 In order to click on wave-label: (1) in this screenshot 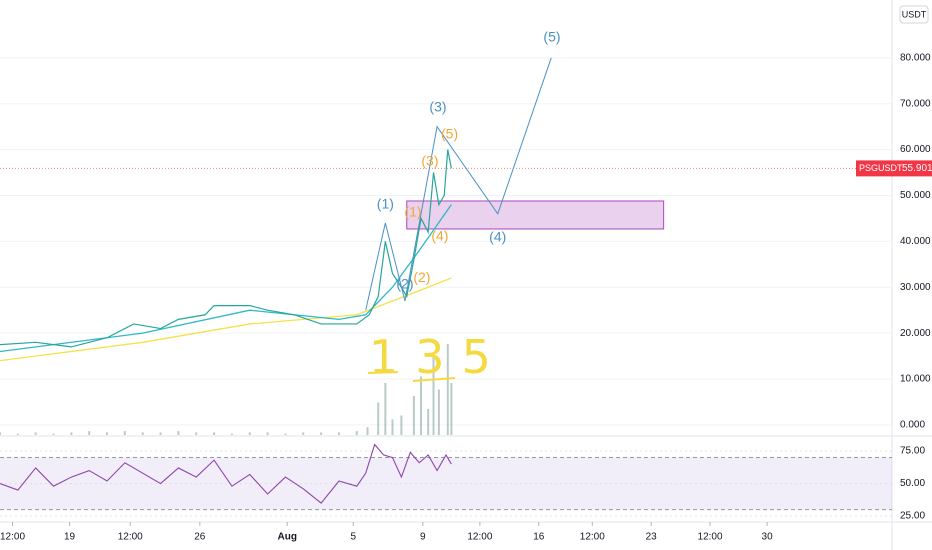, I will do `click(385, 203)`.